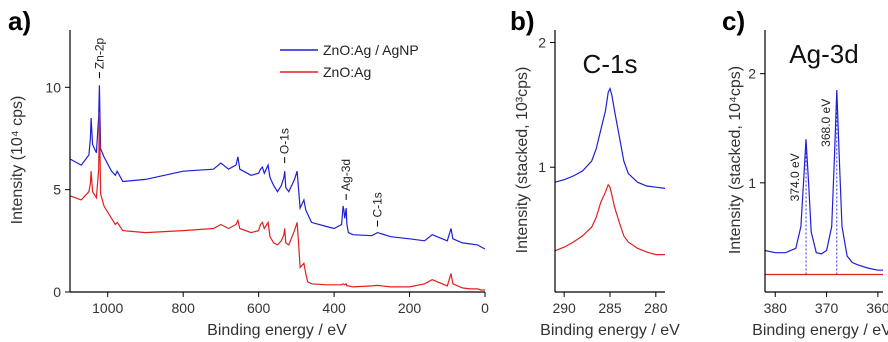 This screenshot has height=342, width=888. Describe the element at coordinates (99, 53) in the screenshot. I see `peak-annotation: Zn-2p` at that location.